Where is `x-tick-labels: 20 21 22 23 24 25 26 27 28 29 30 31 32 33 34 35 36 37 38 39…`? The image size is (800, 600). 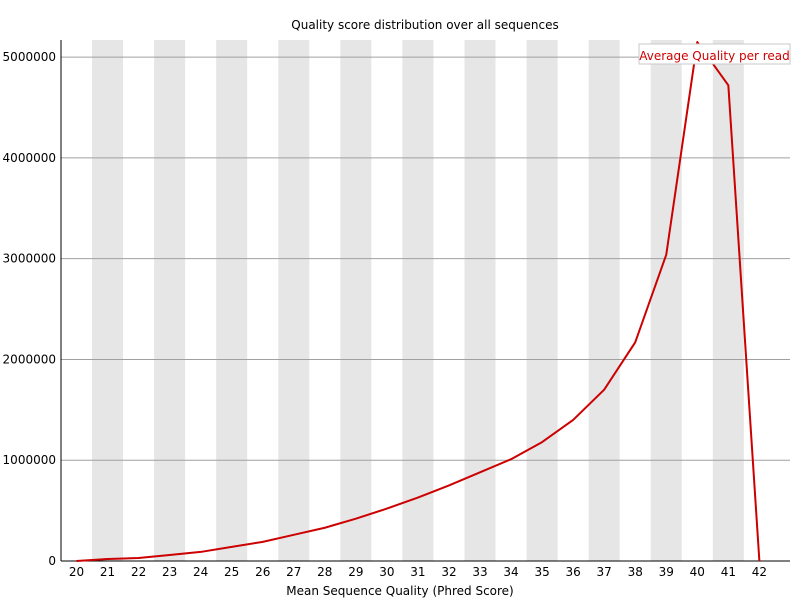
x-tick-labels: 20 21 22 23 24 25 26 27 28 29 30 31 32 33 34 35 36 37 38 39… is located at coordinates (418, 572).